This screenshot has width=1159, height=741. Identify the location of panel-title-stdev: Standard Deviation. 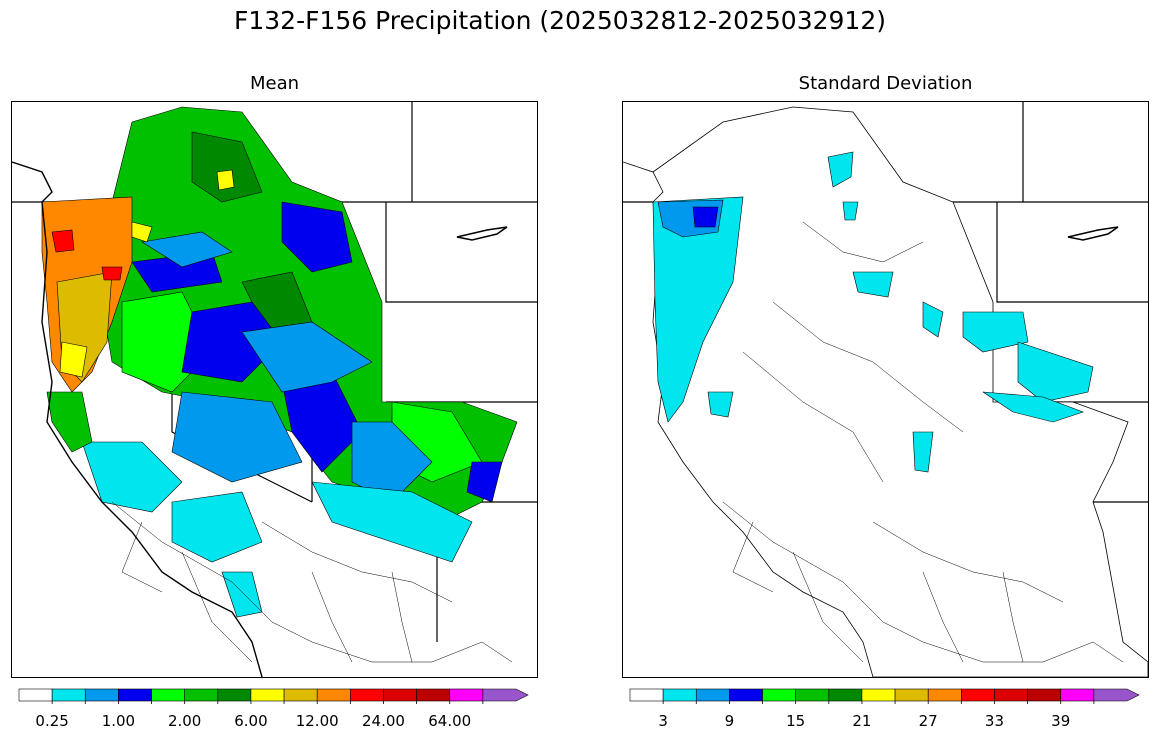
(885, 83).